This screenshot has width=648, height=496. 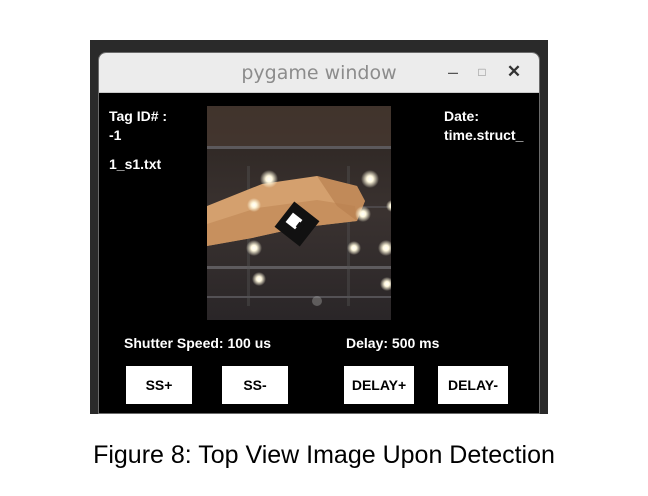 I want to click on tag-id-label: Tag ID# :, so click(x=138, y=116).